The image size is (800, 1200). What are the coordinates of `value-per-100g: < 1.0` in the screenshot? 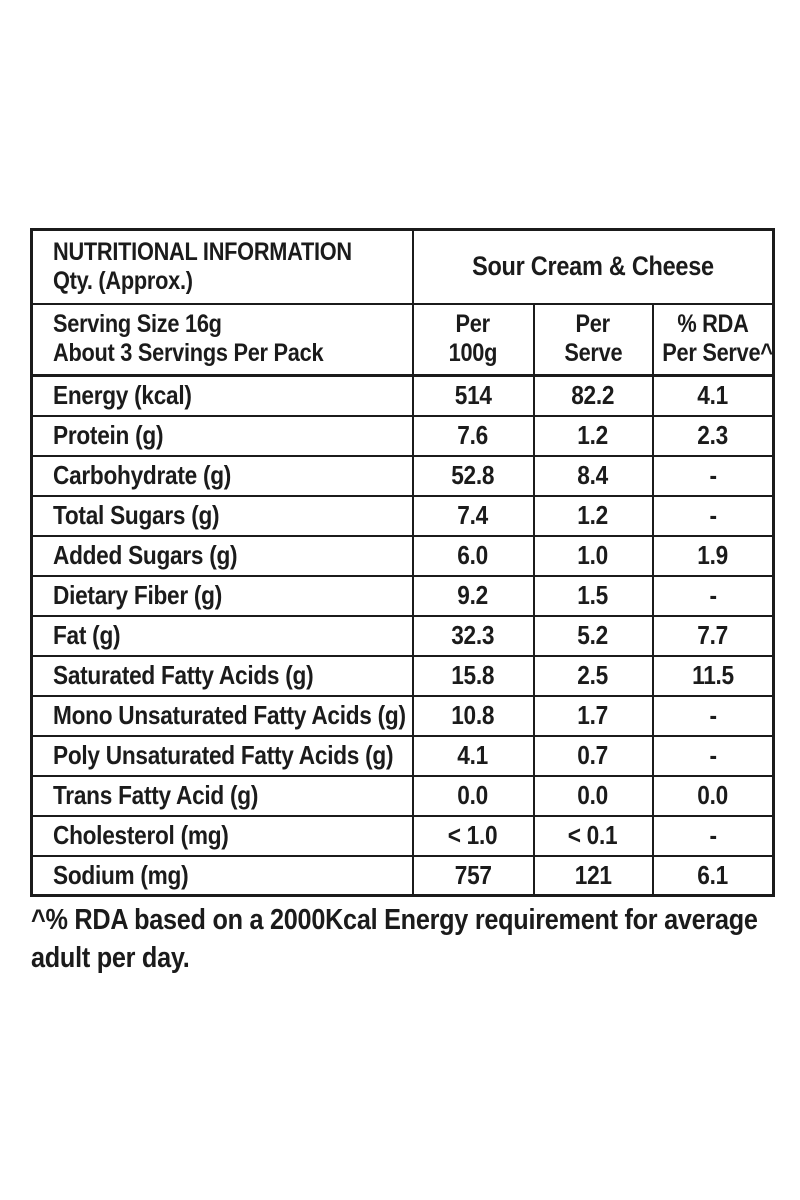 It's located at (473, 835).